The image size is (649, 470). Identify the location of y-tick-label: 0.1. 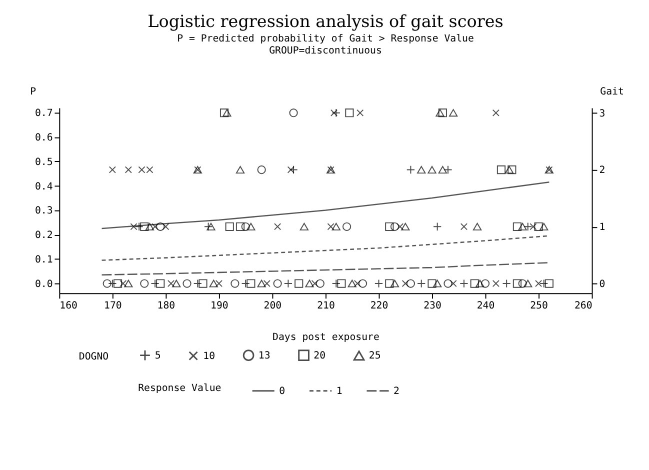
(43, 260).